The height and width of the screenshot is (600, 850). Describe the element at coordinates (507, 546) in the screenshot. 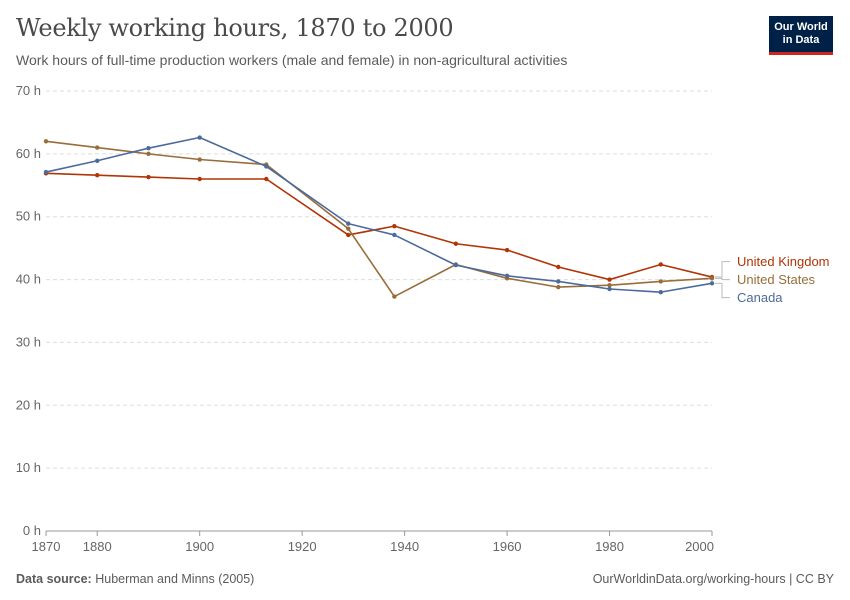

I see `x-tick-label: 1960` at that location.